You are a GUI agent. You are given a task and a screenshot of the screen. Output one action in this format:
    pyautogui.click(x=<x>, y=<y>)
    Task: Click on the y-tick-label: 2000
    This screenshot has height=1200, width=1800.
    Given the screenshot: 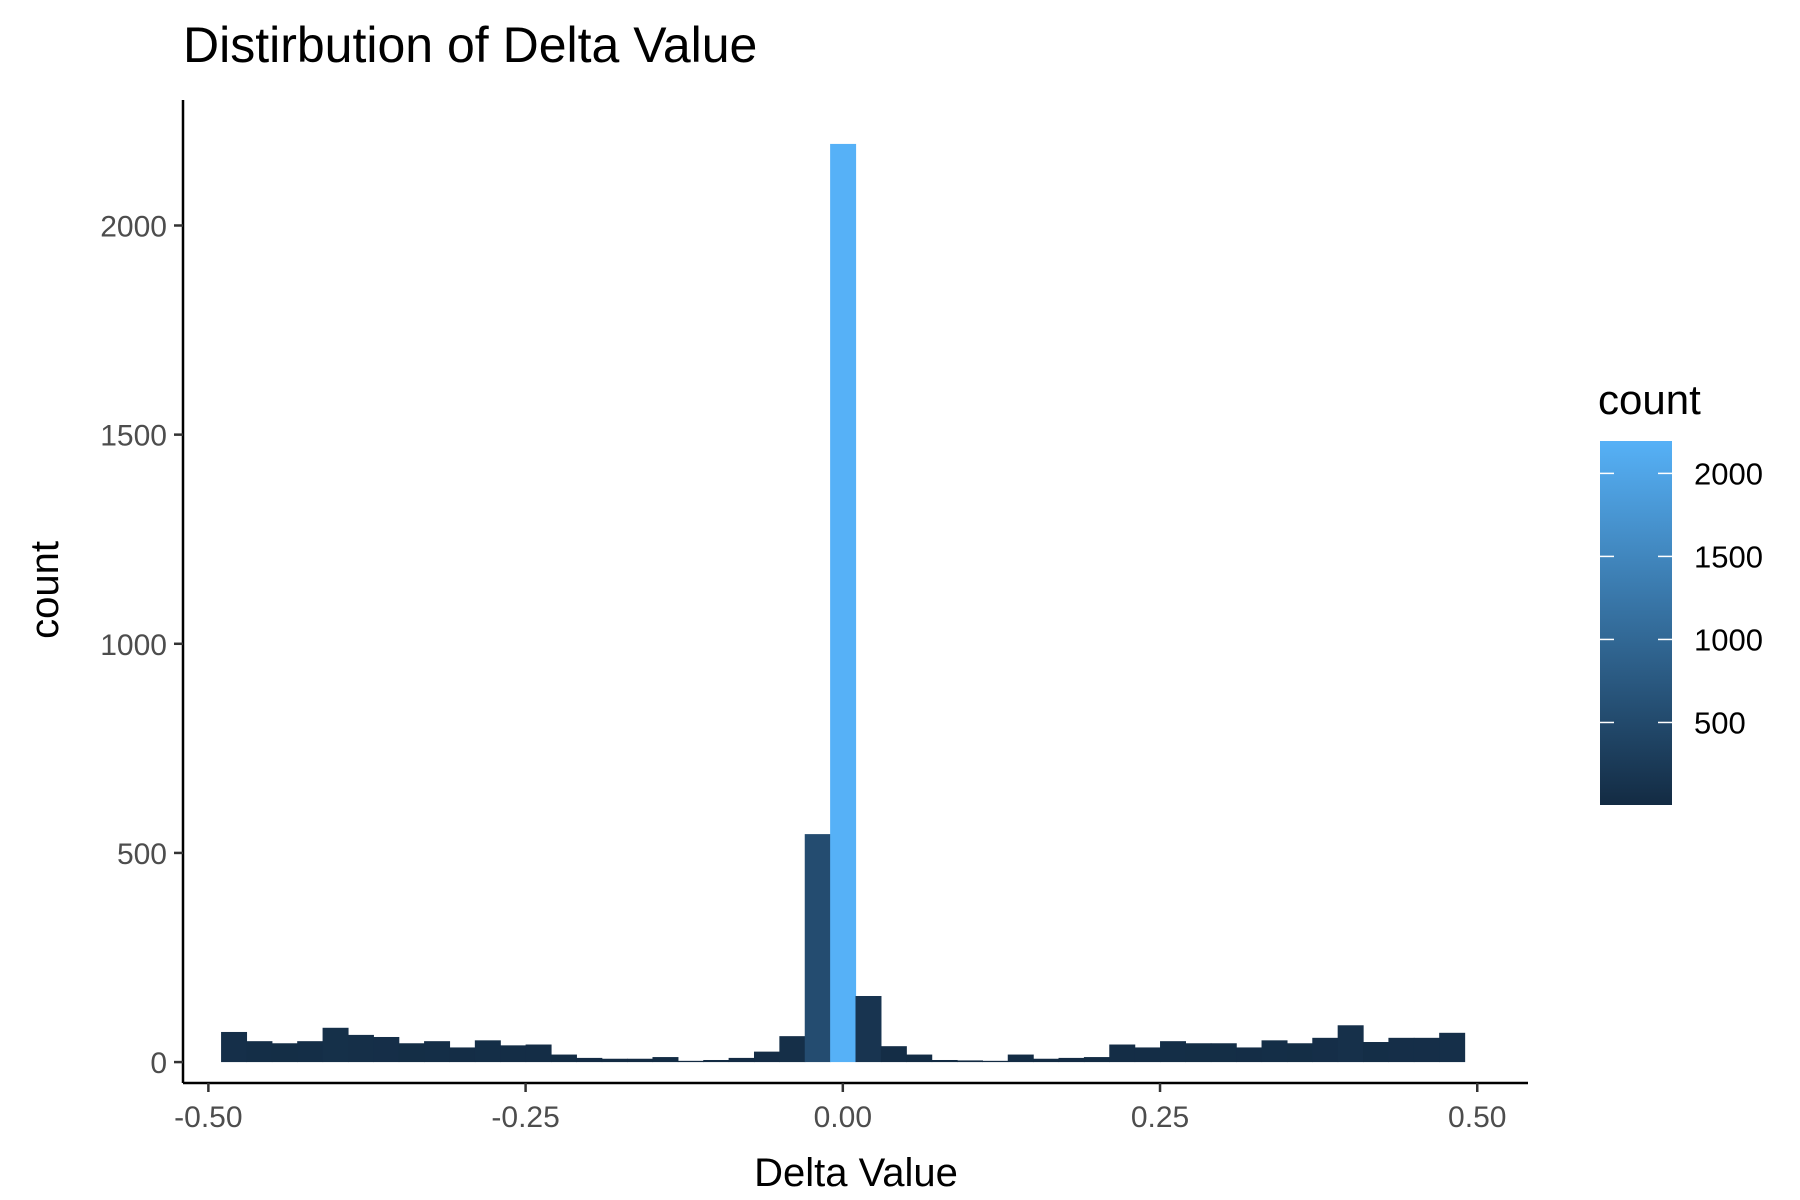 What is the action you would take?
    pyautogui.click(x=133, y=226)
    